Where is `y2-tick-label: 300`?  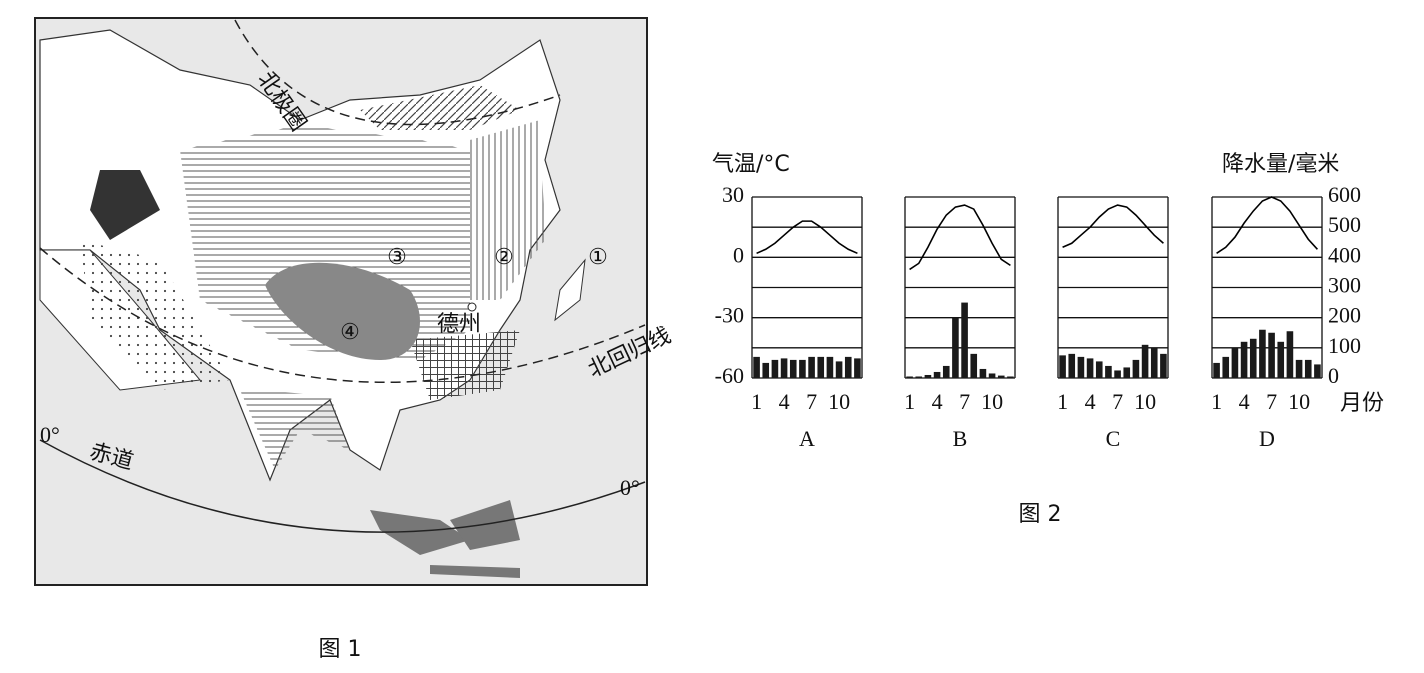
y2-tick-label: 300 is located at coordinates (1344, 285).